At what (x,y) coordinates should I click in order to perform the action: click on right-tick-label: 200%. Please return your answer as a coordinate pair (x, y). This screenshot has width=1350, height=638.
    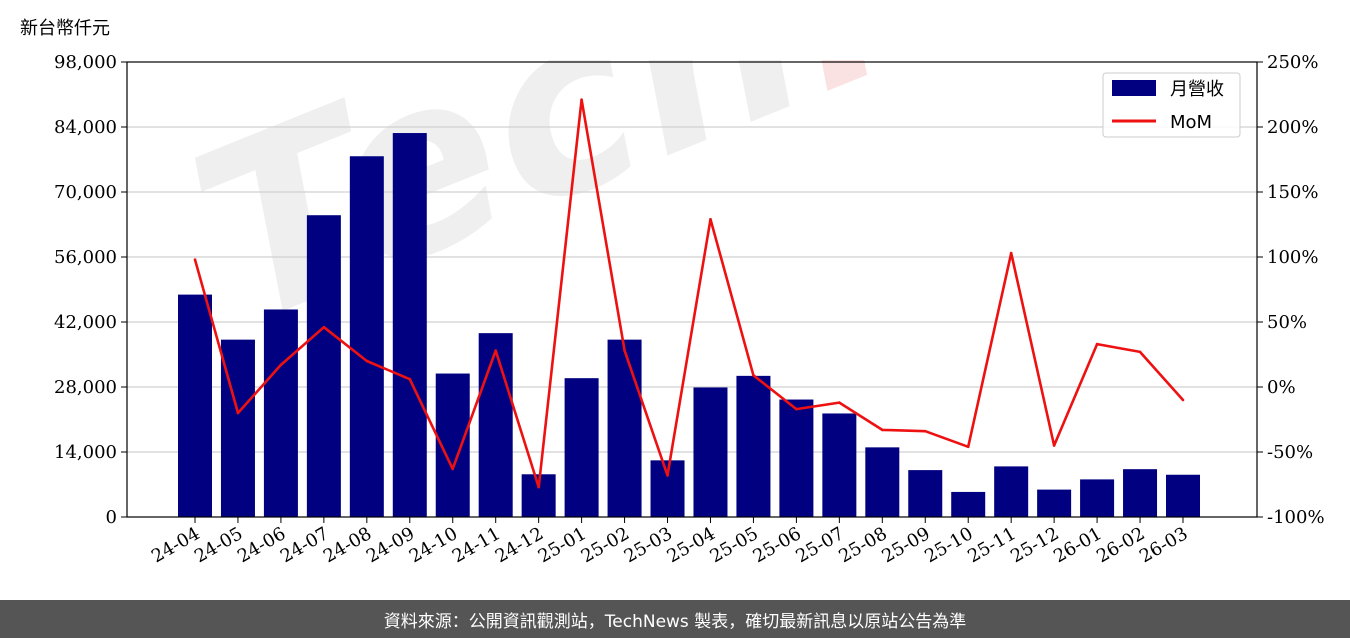
    Looking at the image, I should click on (1292, 127).